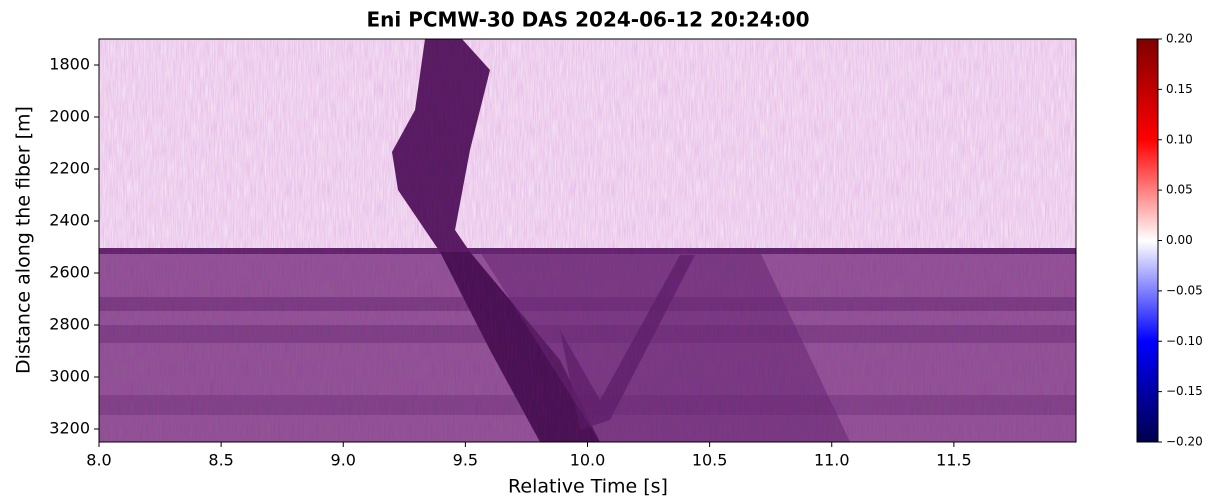 The width and height of the screenshot is (1223, 502). What do you see at coordinates (1179, 139) in the screenshot?
I see `colorbar-tick-label: 0.10` at bounding box center [1179, 139].